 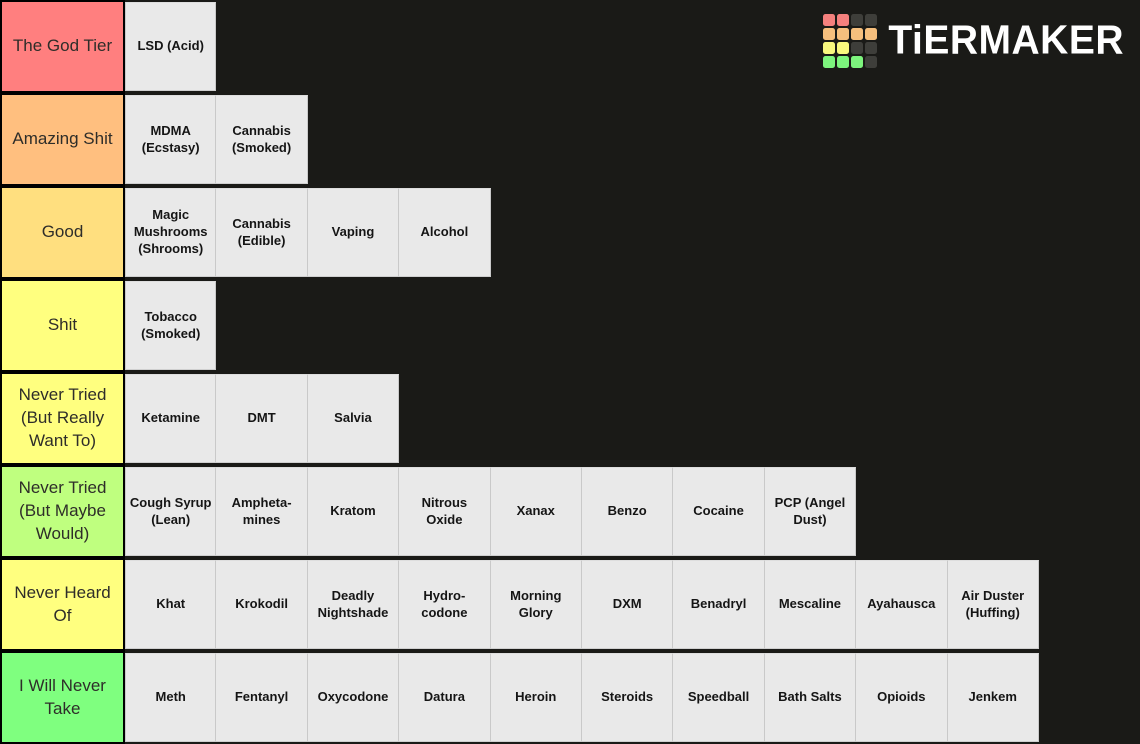 What do you see at coordinates (62, 697) in the screenshot?
I see `tier-label: I Will Never Take` at bounding box center [62, 697].